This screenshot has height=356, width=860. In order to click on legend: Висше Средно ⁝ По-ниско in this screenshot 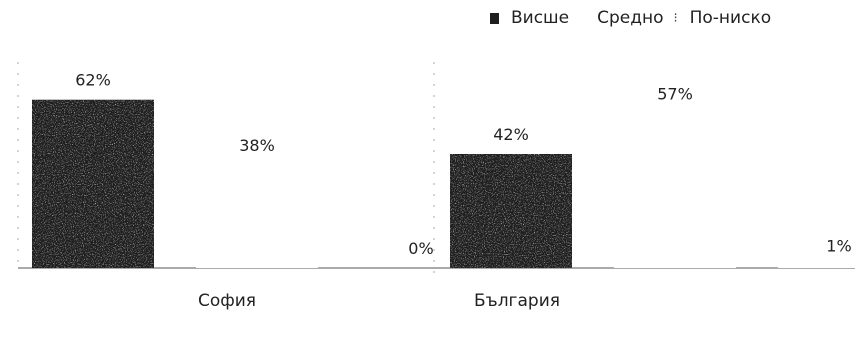, I will do `click(644, 18)`.